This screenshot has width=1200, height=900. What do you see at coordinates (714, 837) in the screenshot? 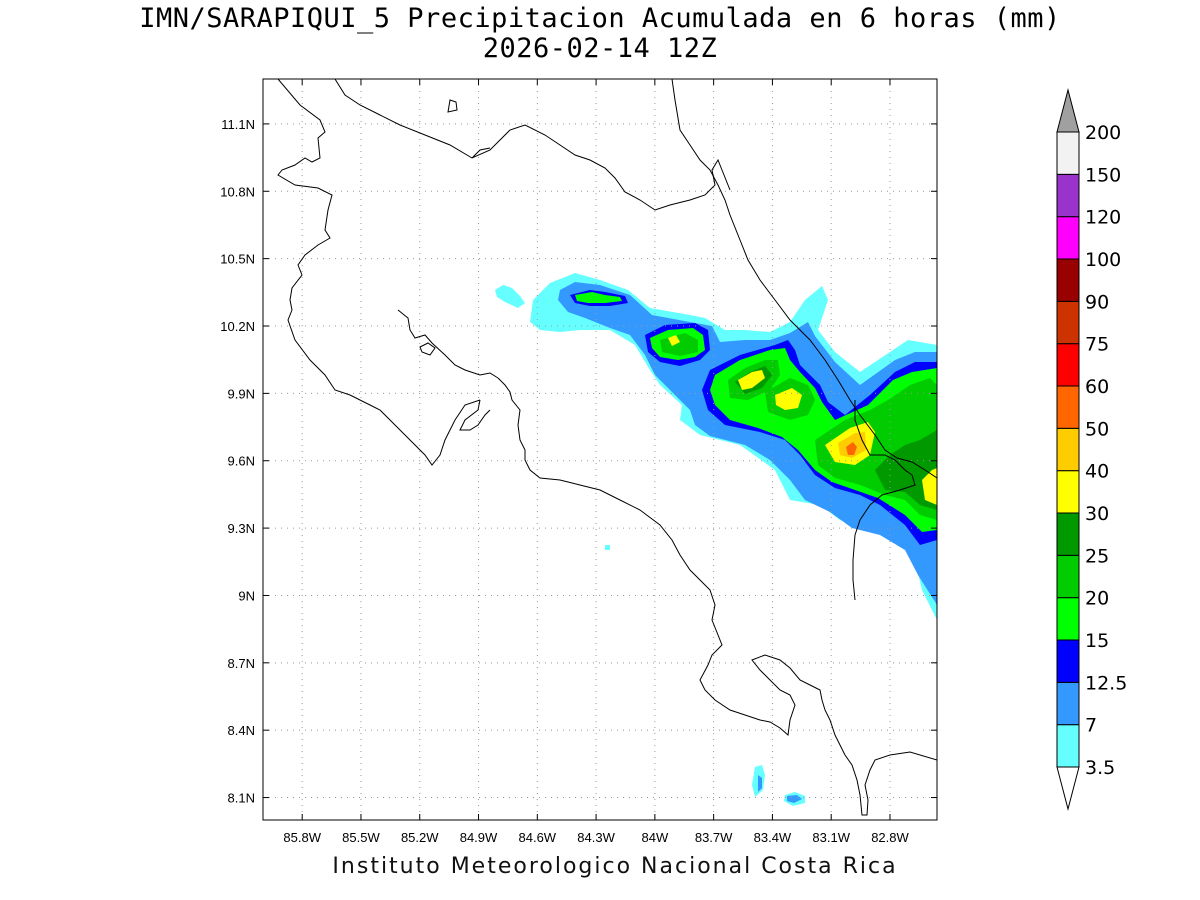
I see `x-tick-label: 83.7W` at bounding box center [714, 837].